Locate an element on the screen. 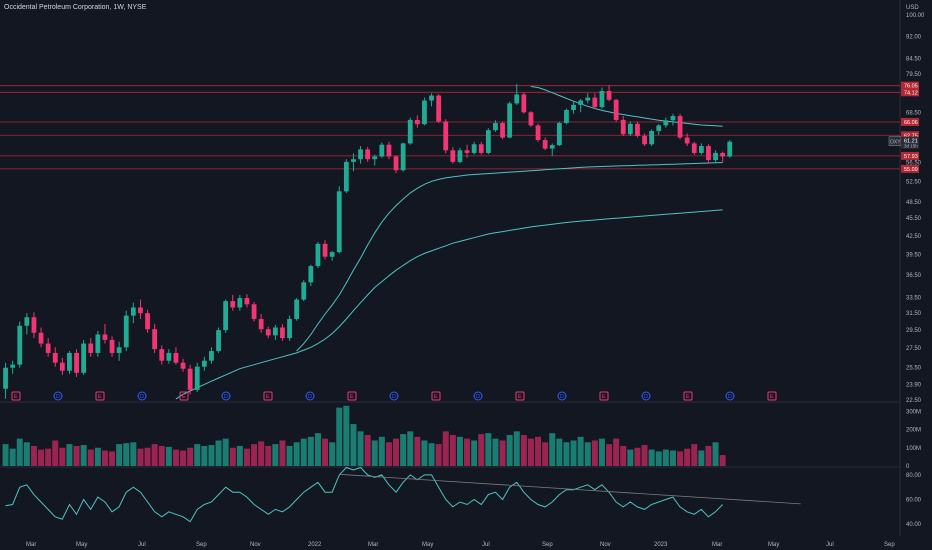 This screenshot has height=550, width=932. price-axis-tick: 39.50 is located at coordinates (914, 256).